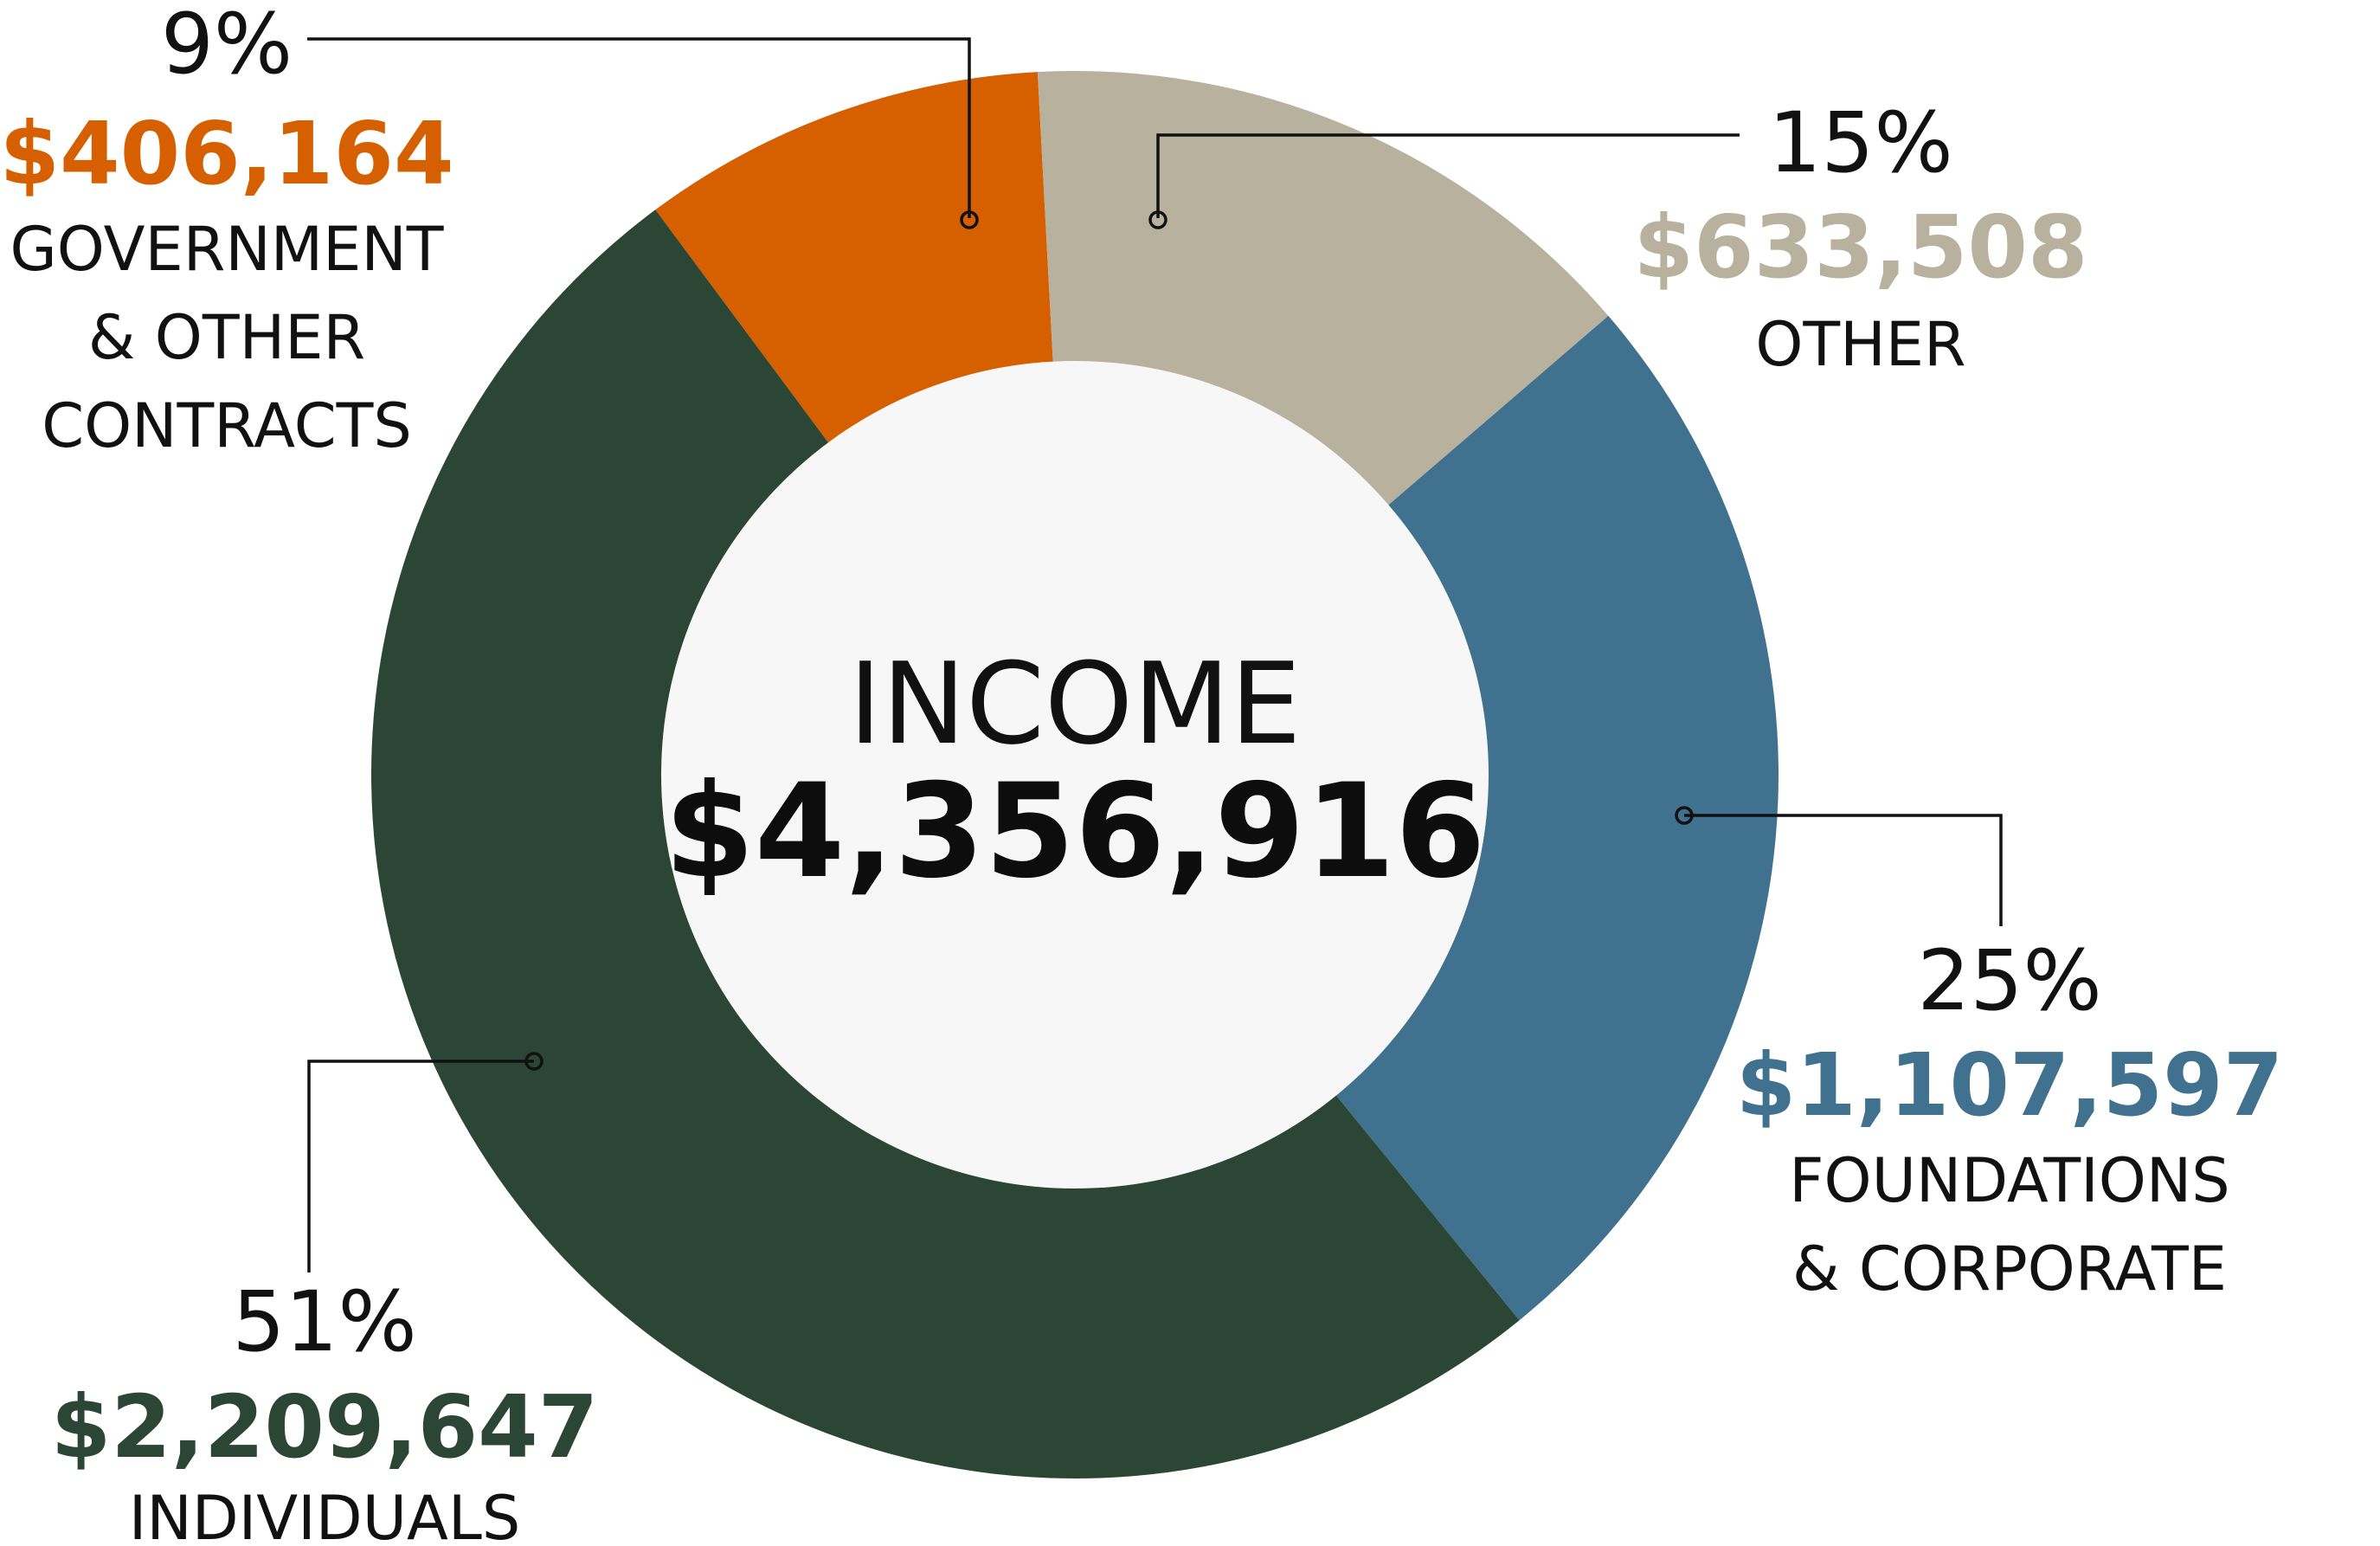  What do you see at coordinates (1684, 815) in the screenshot?
I see `leader-dot-foundations` at bounding box center [1684, 815].